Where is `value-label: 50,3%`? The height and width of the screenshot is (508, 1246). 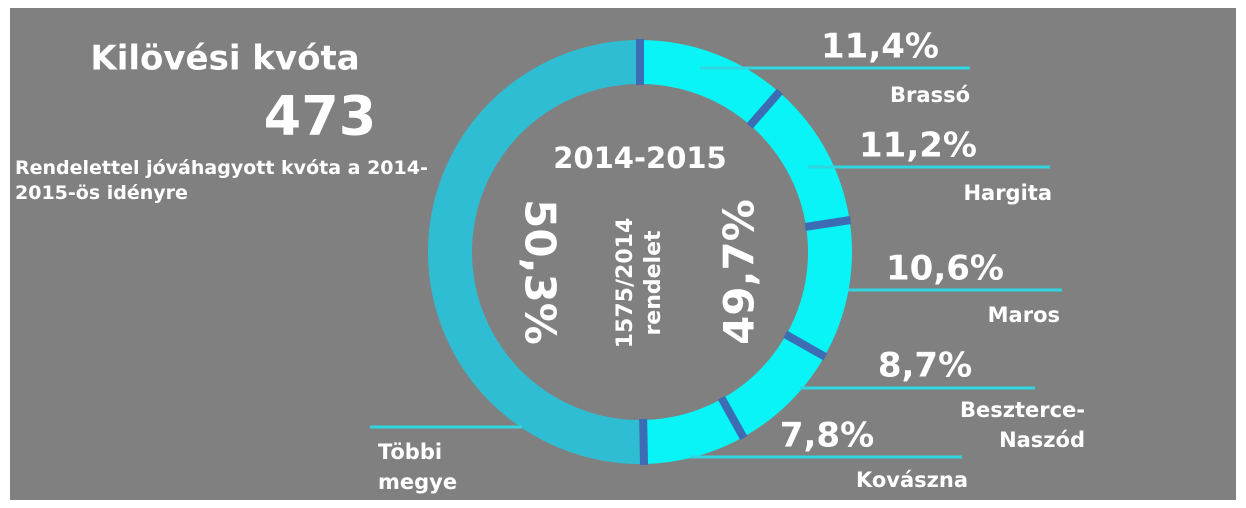 value-label: 50,3% is located at coordinates (540, 272).